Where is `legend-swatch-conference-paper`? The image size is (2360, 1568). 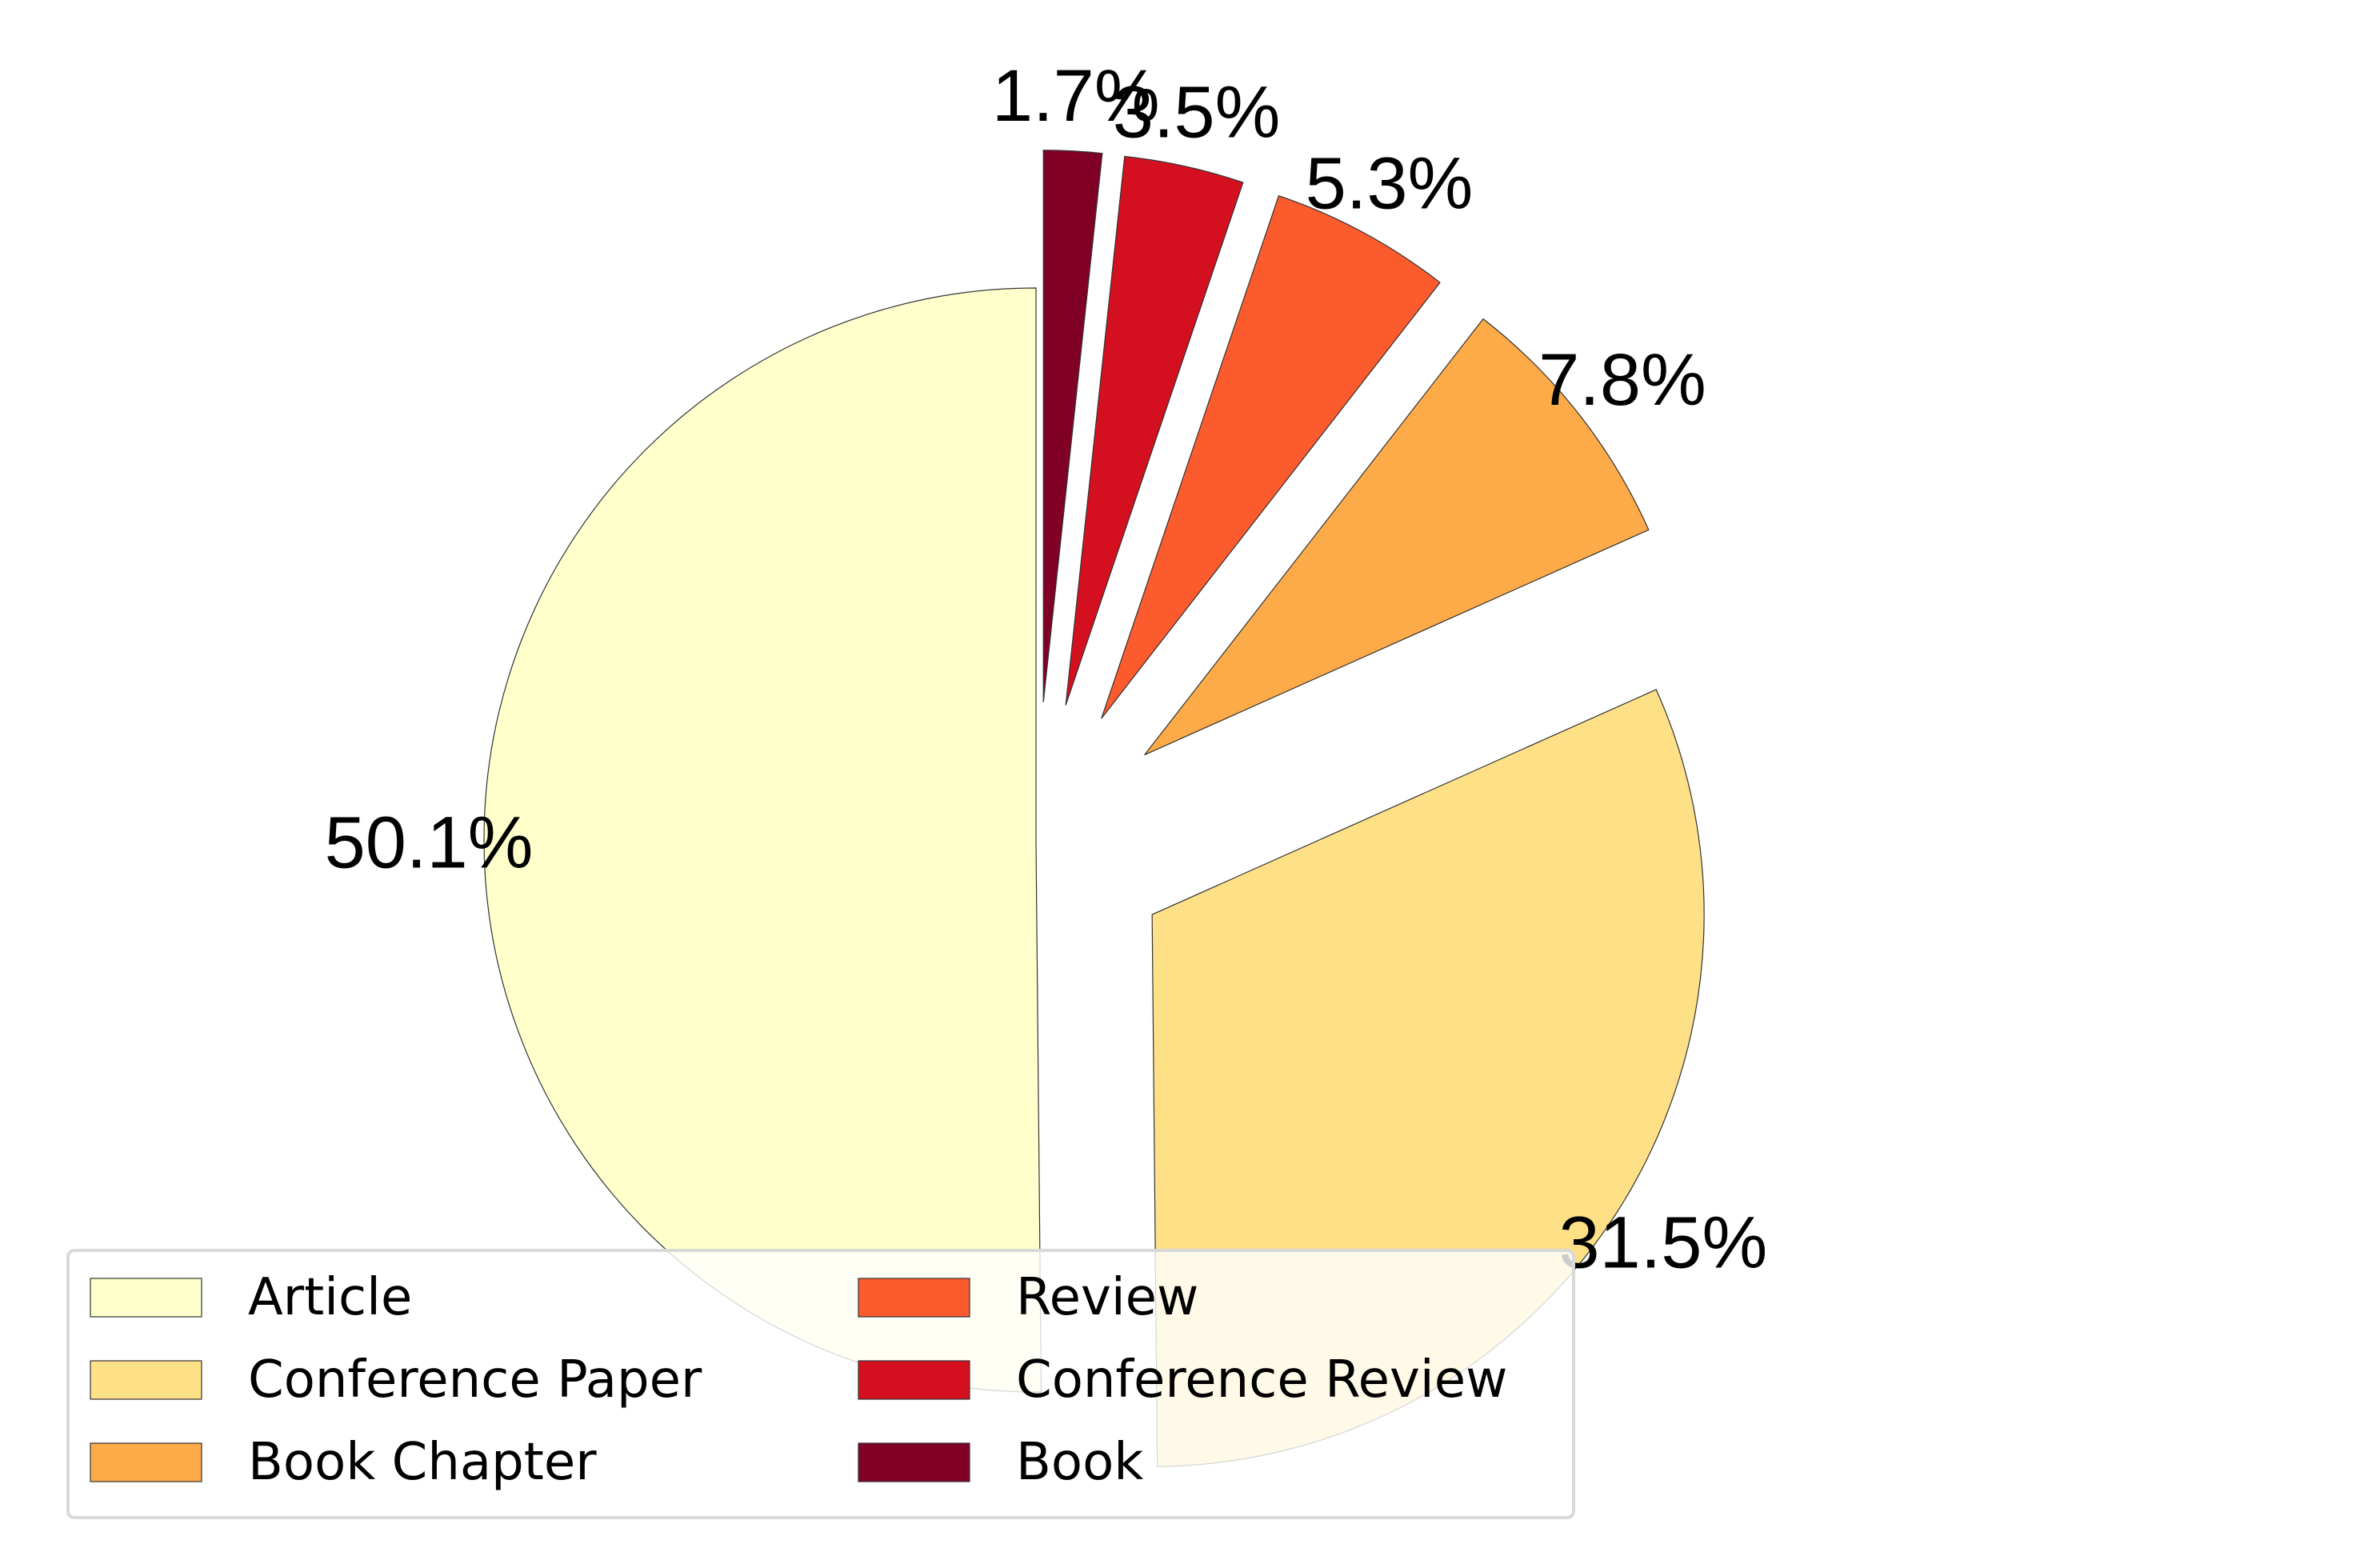 legend-swatch-conference-paper is located at coordinates (146, 1380).